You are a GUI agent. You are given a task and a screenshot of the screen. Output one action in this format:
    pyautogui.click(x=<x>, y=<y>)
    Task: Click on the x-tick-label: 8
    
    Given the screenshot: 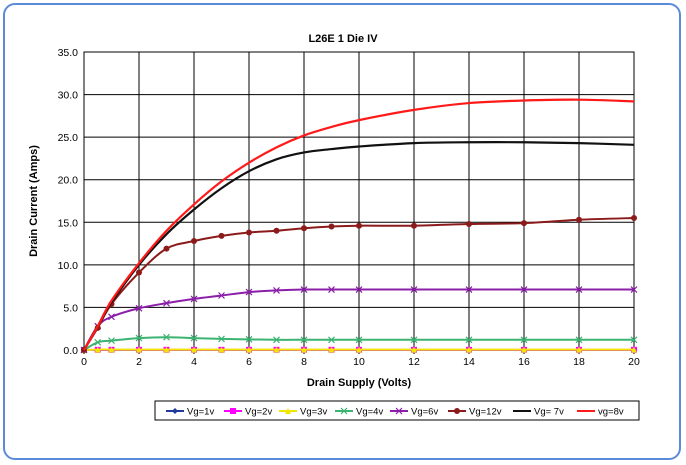 What is the action you would take?
    pyautogui.click(x=304, y=362)
    